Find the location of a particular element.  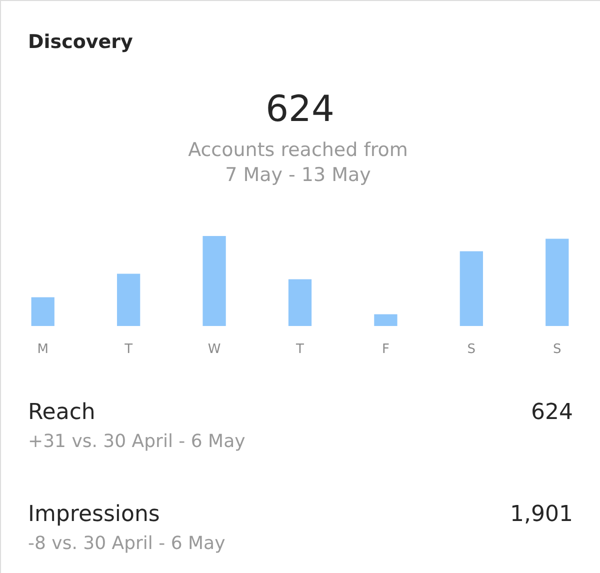

x-tick-label: M is located at coordinates (42, 349).